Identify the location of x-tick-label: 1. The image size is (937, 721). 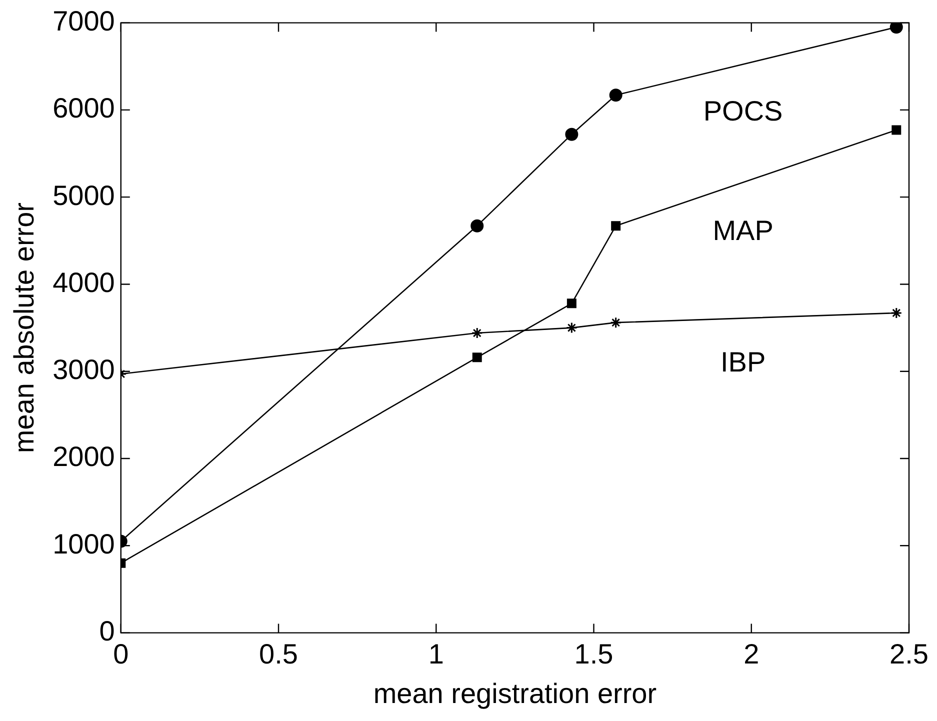
(436, 654).